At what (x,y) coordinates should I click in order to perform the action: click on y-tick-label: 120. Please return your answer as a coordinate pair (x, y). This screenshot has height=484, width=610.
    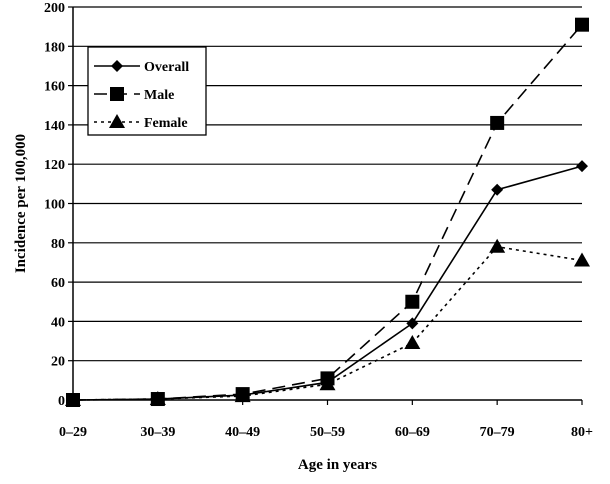
    Looking at the image, I should click on (54, 165).